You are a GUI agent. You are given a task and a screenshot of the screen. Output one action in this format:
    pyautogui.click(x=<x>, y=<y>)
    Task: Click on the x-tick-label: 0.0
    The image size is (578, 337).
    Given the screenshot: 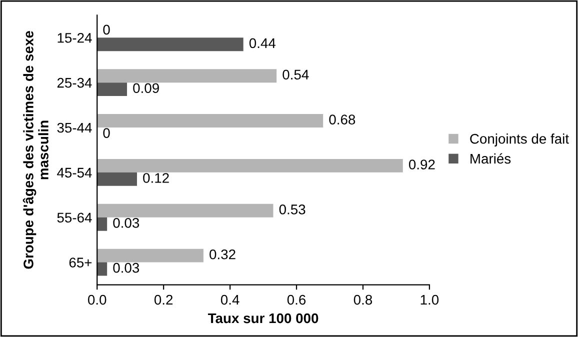 What is the action you would take?
    pyautogui.click(x=97, y=299)
    